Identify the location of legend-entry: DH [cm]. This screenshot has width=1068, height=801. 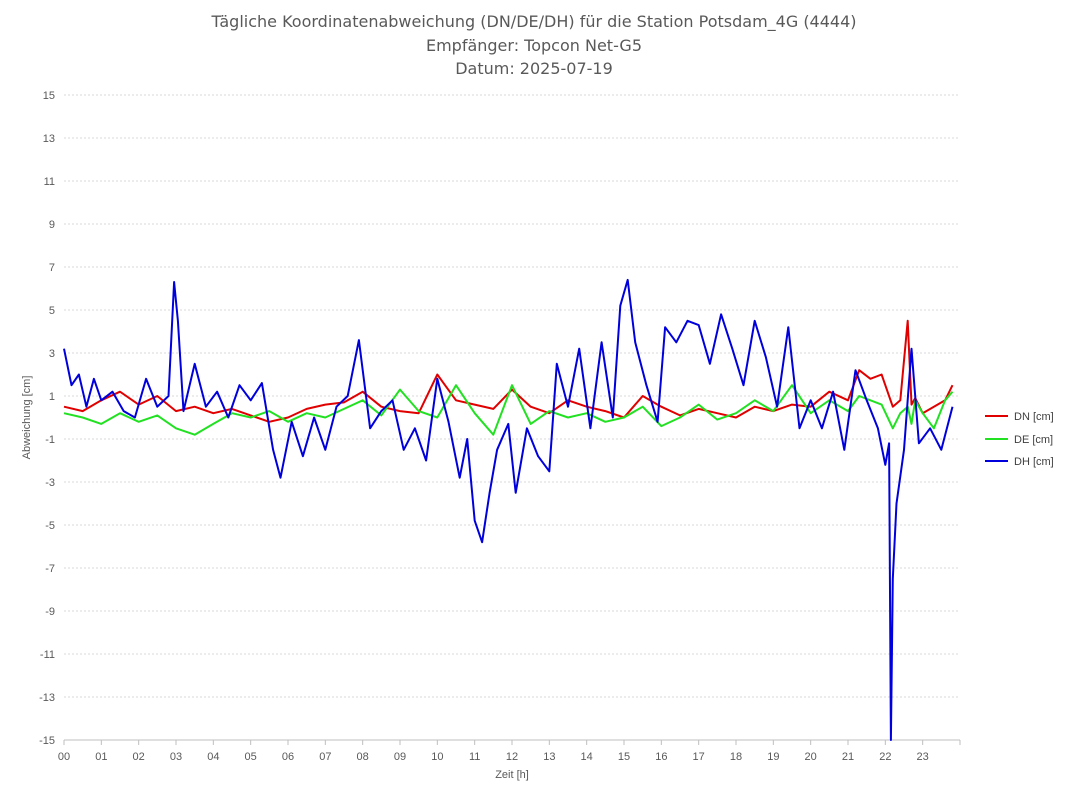
(1034, 462).